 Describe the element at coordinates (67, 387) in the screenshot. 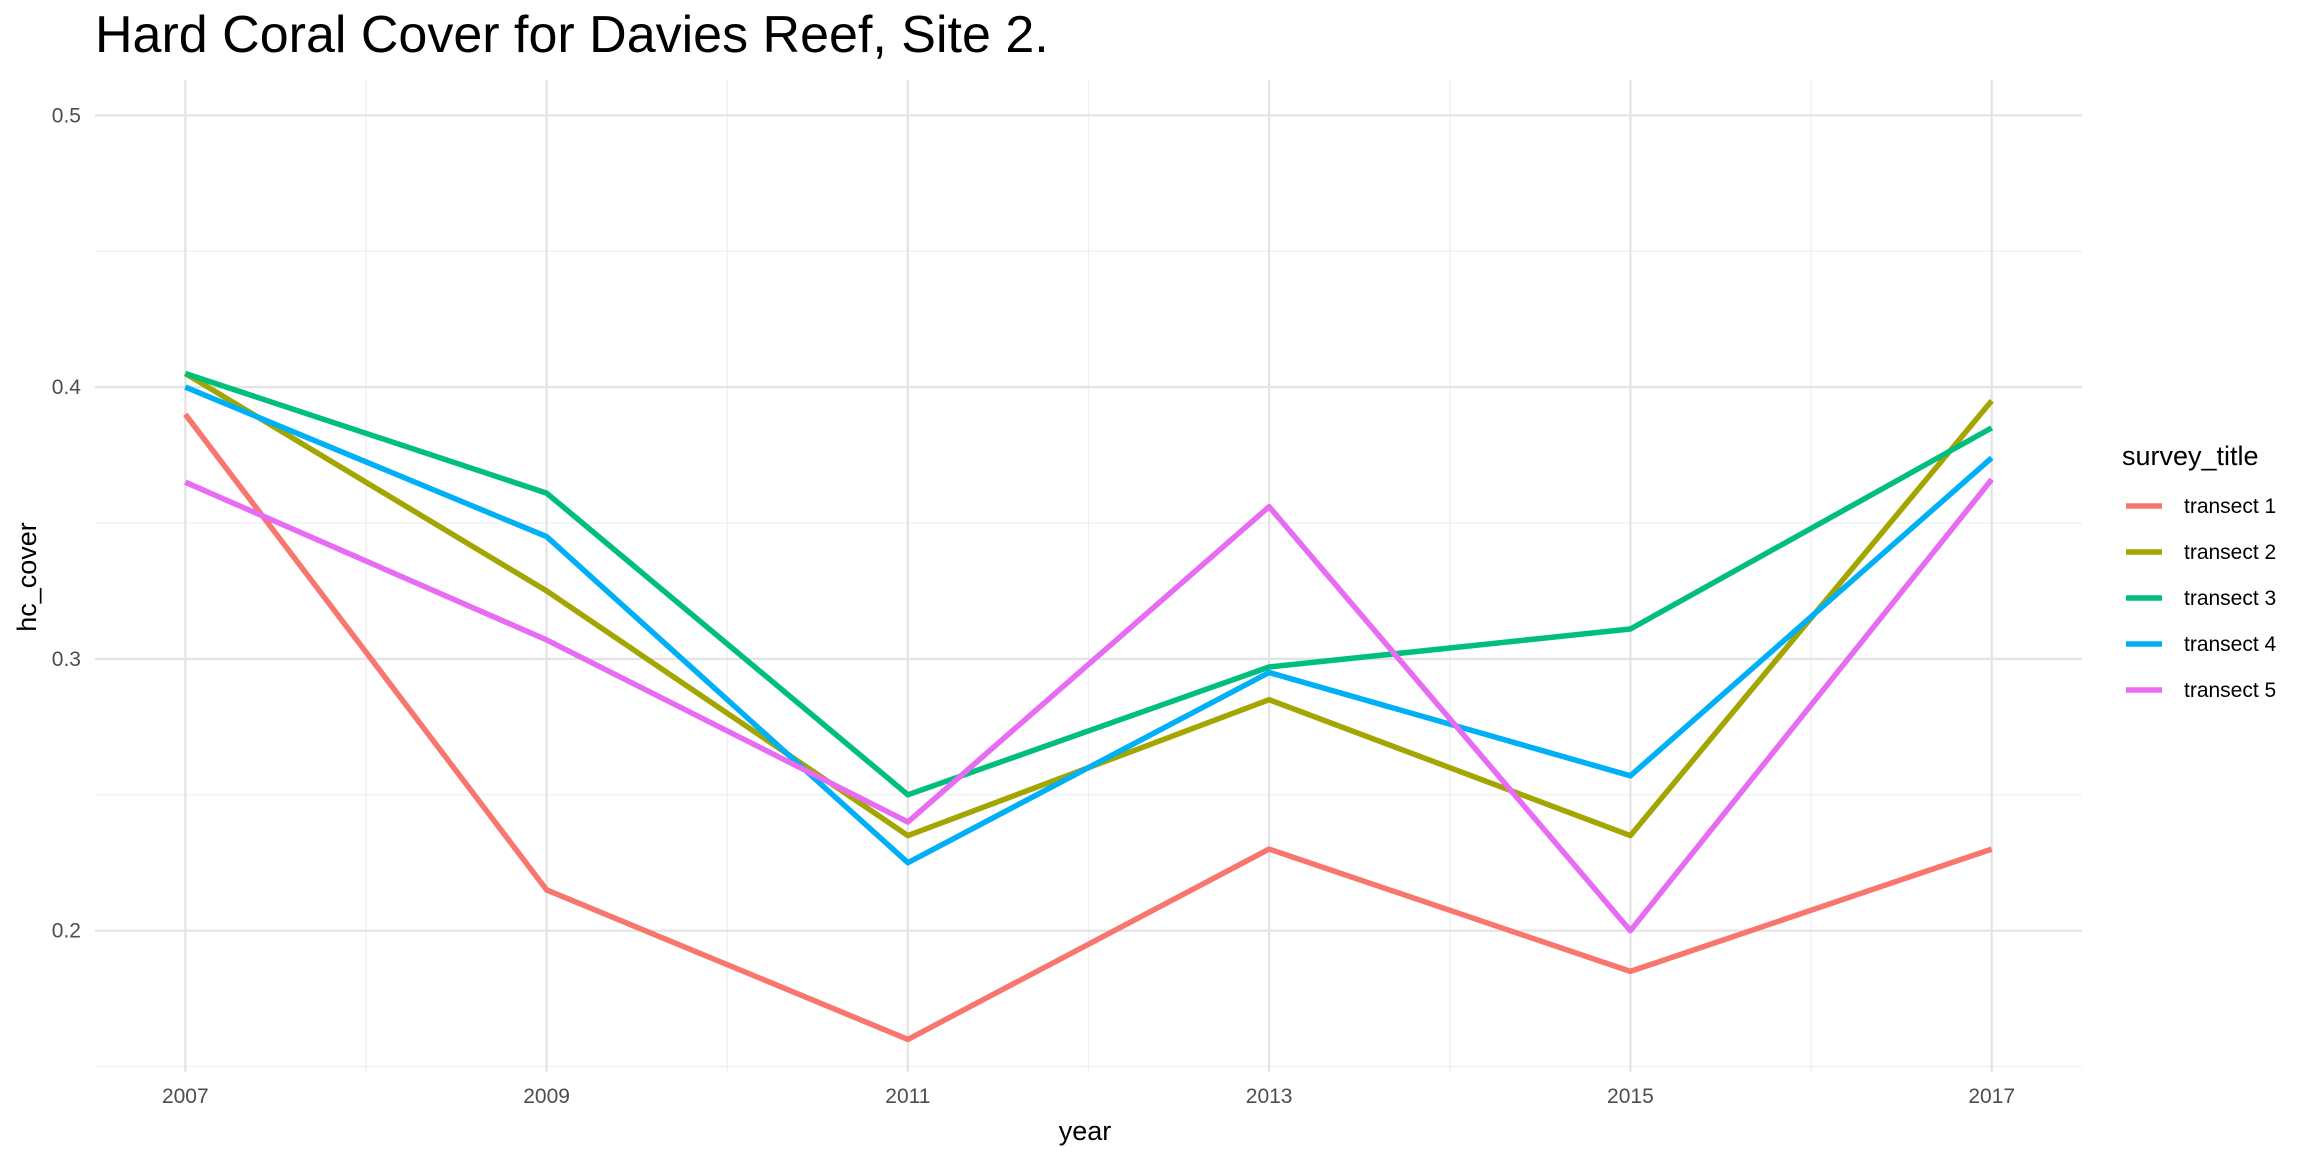

I see `y-tick-label: 0.4` at that location.